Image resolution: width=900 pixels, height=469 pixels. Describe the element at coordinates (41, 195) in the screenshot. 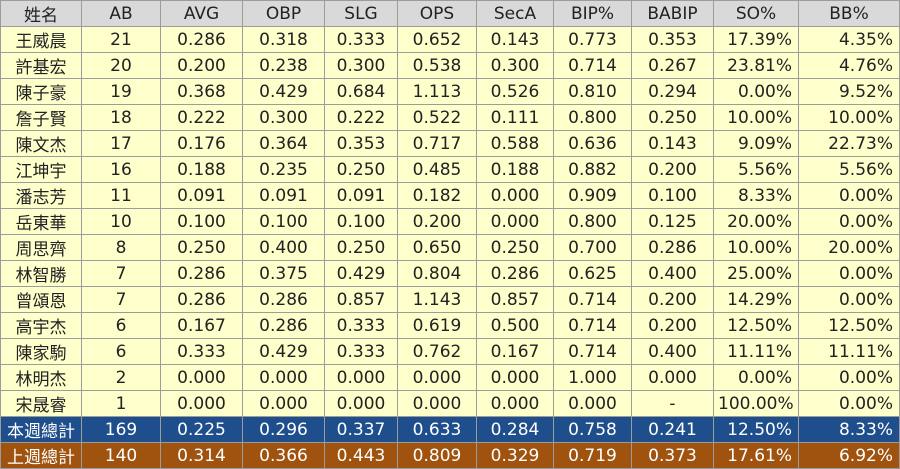

I see `player-name-cell: 潘志芳` at that location.